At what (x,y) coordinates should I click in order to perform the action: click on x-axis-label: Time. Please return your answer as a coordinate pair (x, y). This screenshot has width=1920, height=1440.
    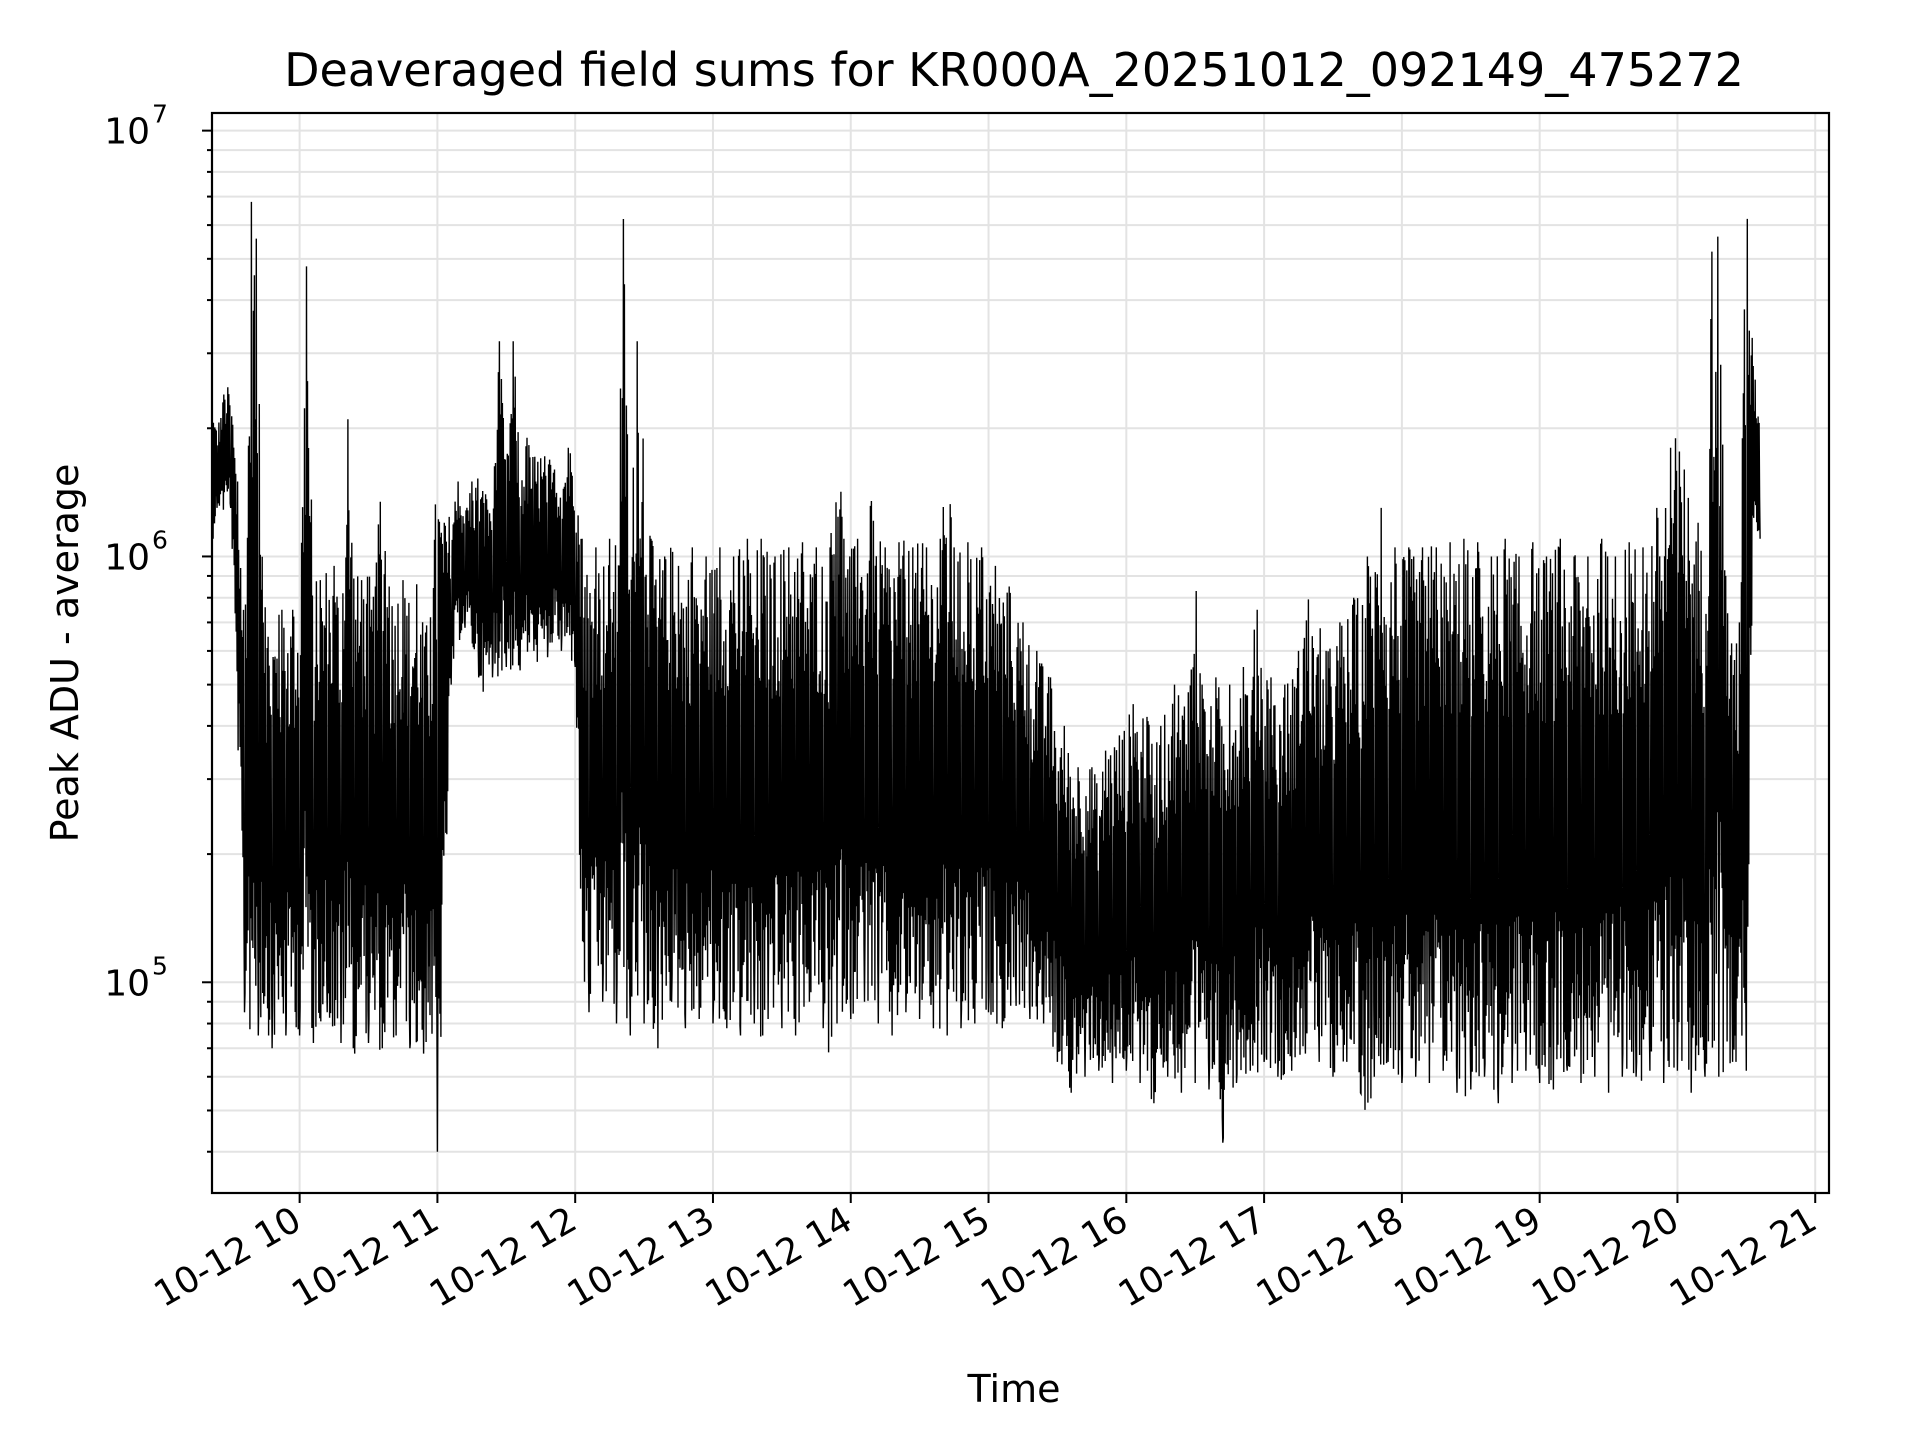
    Looking at the image, I should click on (1014, 1389).